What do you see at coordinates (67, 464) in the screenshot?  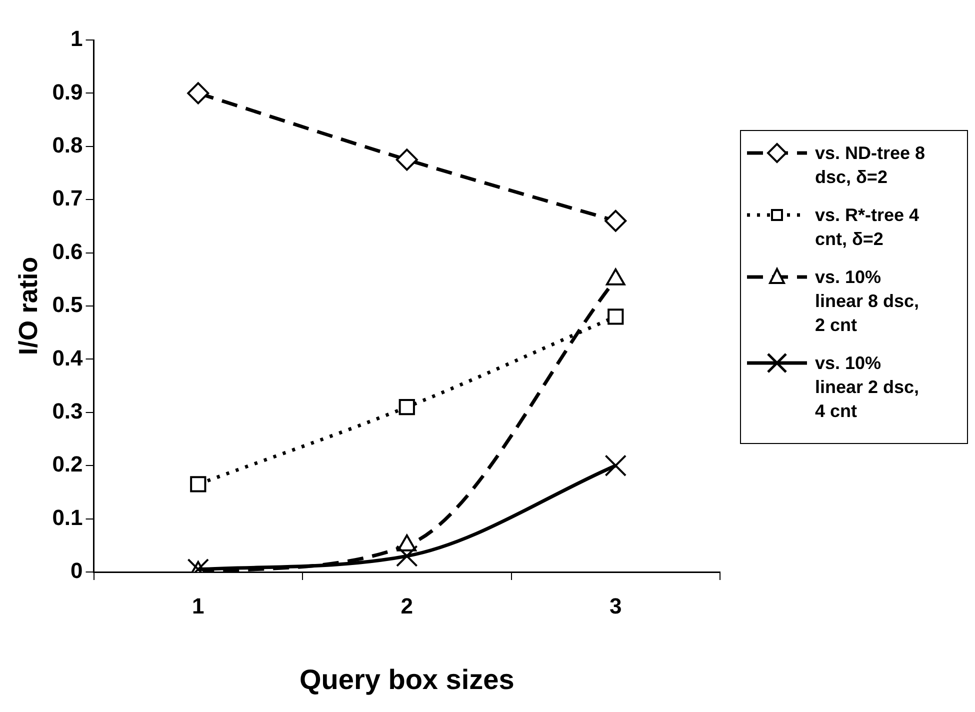 I see `y-tick-label: 0.2` at bounding box center [67, 464].